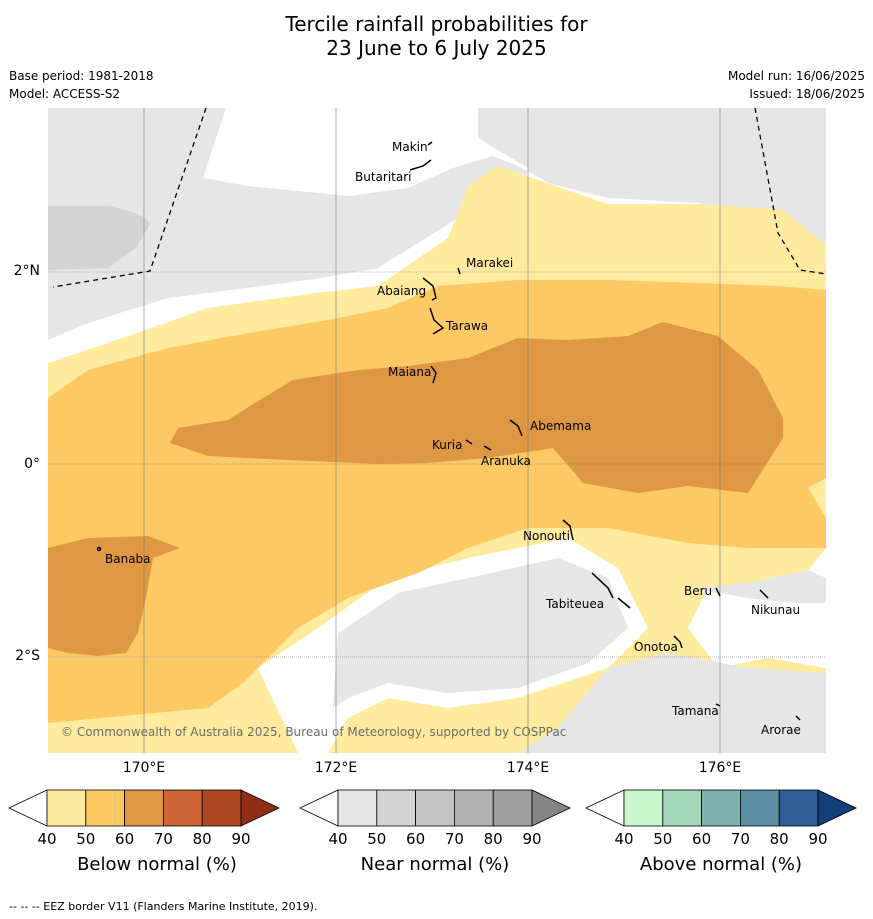 The width and height of the screenshot is (873, 919). Describe the element at coordinates (466, 326) in the screenshot. I see `island-label: Tarawa` at that location.